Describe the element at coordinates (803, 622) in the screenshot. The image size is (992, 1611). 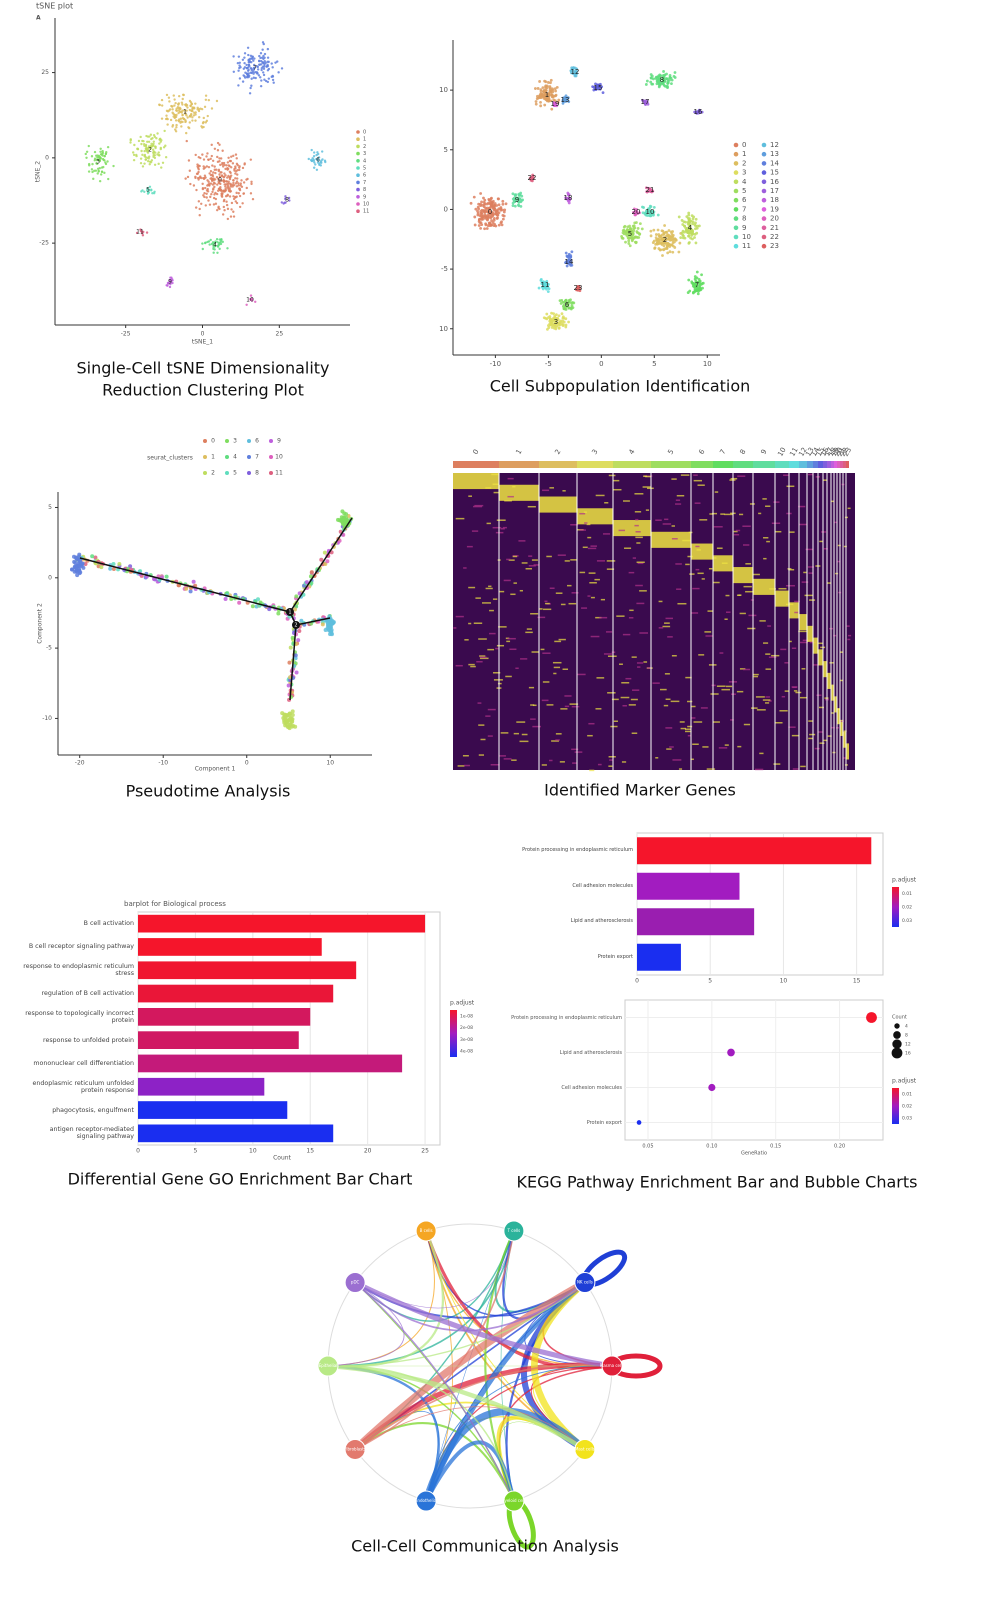
I see `expression-block` at that location.